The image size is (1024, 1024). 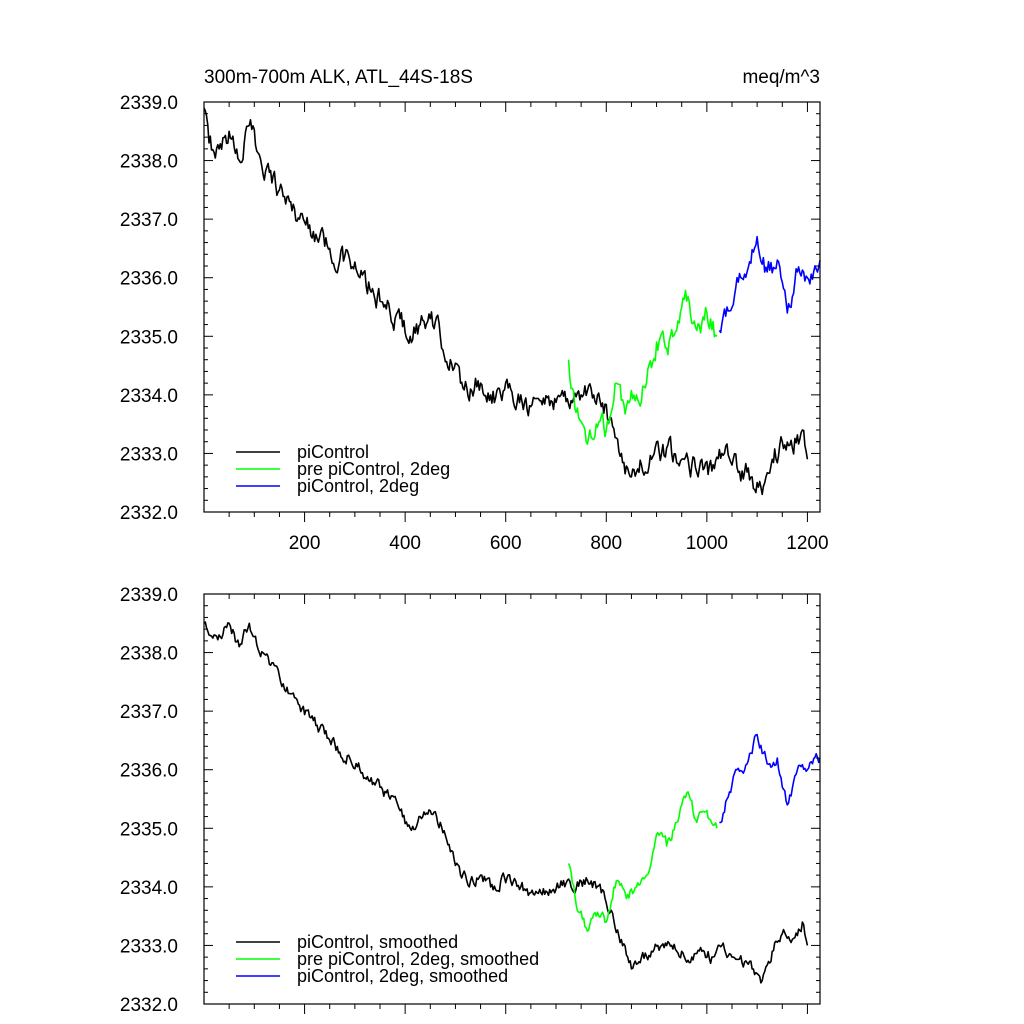 I want to click on x-tick-label: 800, so click(x=606, y=543).